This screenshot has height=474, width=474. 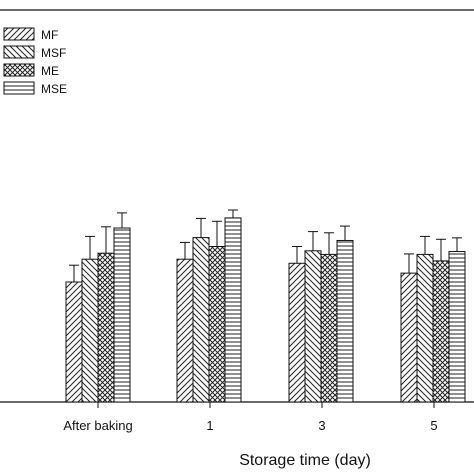 I want to click on legend-swatch-mf, so click(x=19, y=34).